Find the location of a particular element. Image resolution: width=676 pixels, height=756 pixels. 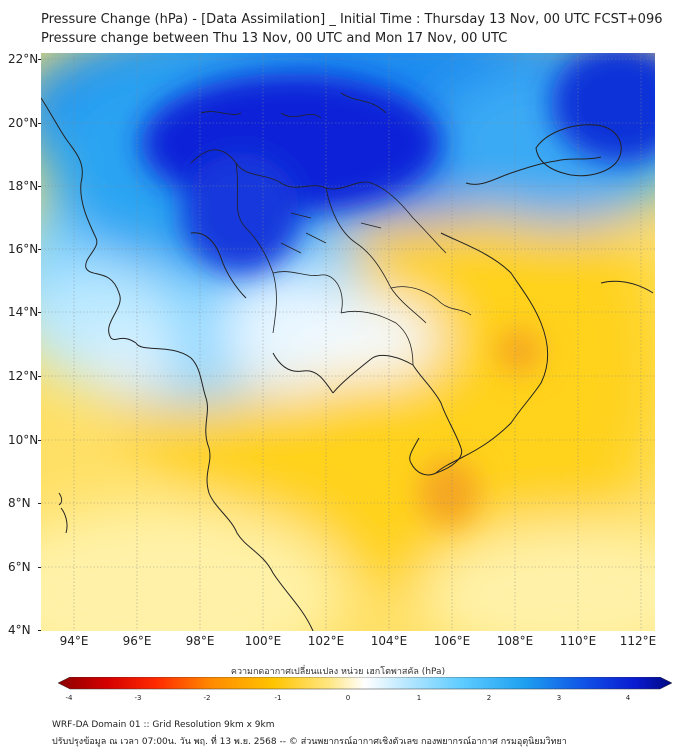

colorbar-tick: -4 is located at coordinates (69, 698).